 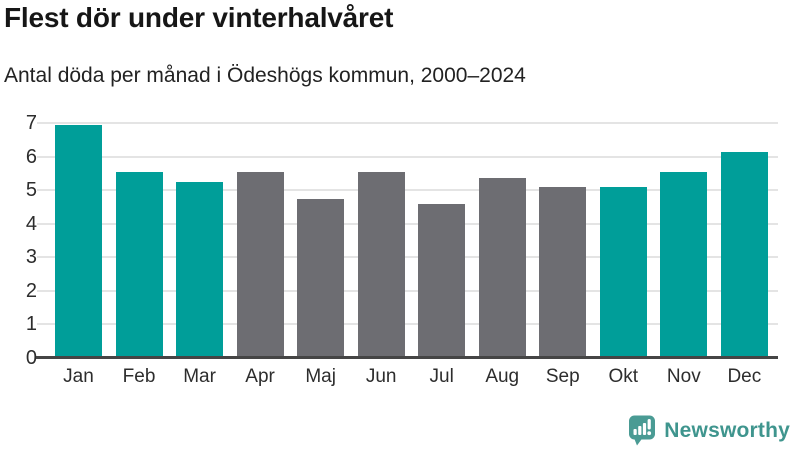 What do you see at coordinates (31, 156) in the screenshot?
I see `y-tick-label: 6` at bounding box center [31, 156].